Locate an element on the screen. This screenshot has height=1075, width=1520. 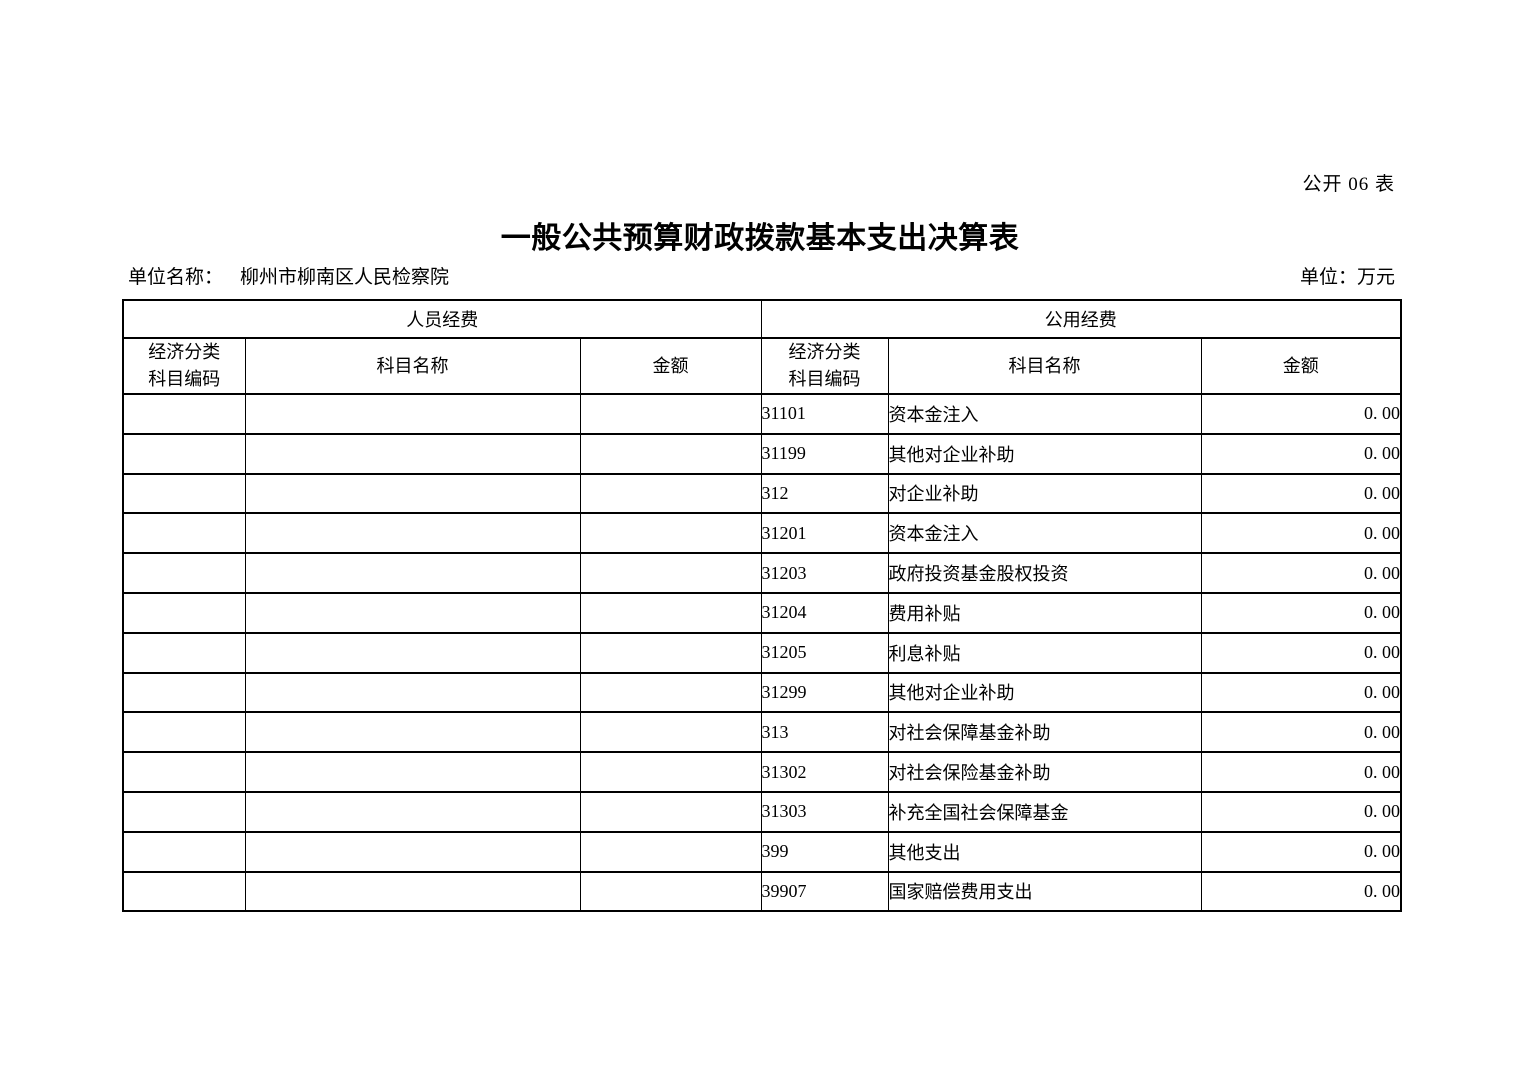
right-name-cell: 资本金注入 is located at coordinates (1044, 533).